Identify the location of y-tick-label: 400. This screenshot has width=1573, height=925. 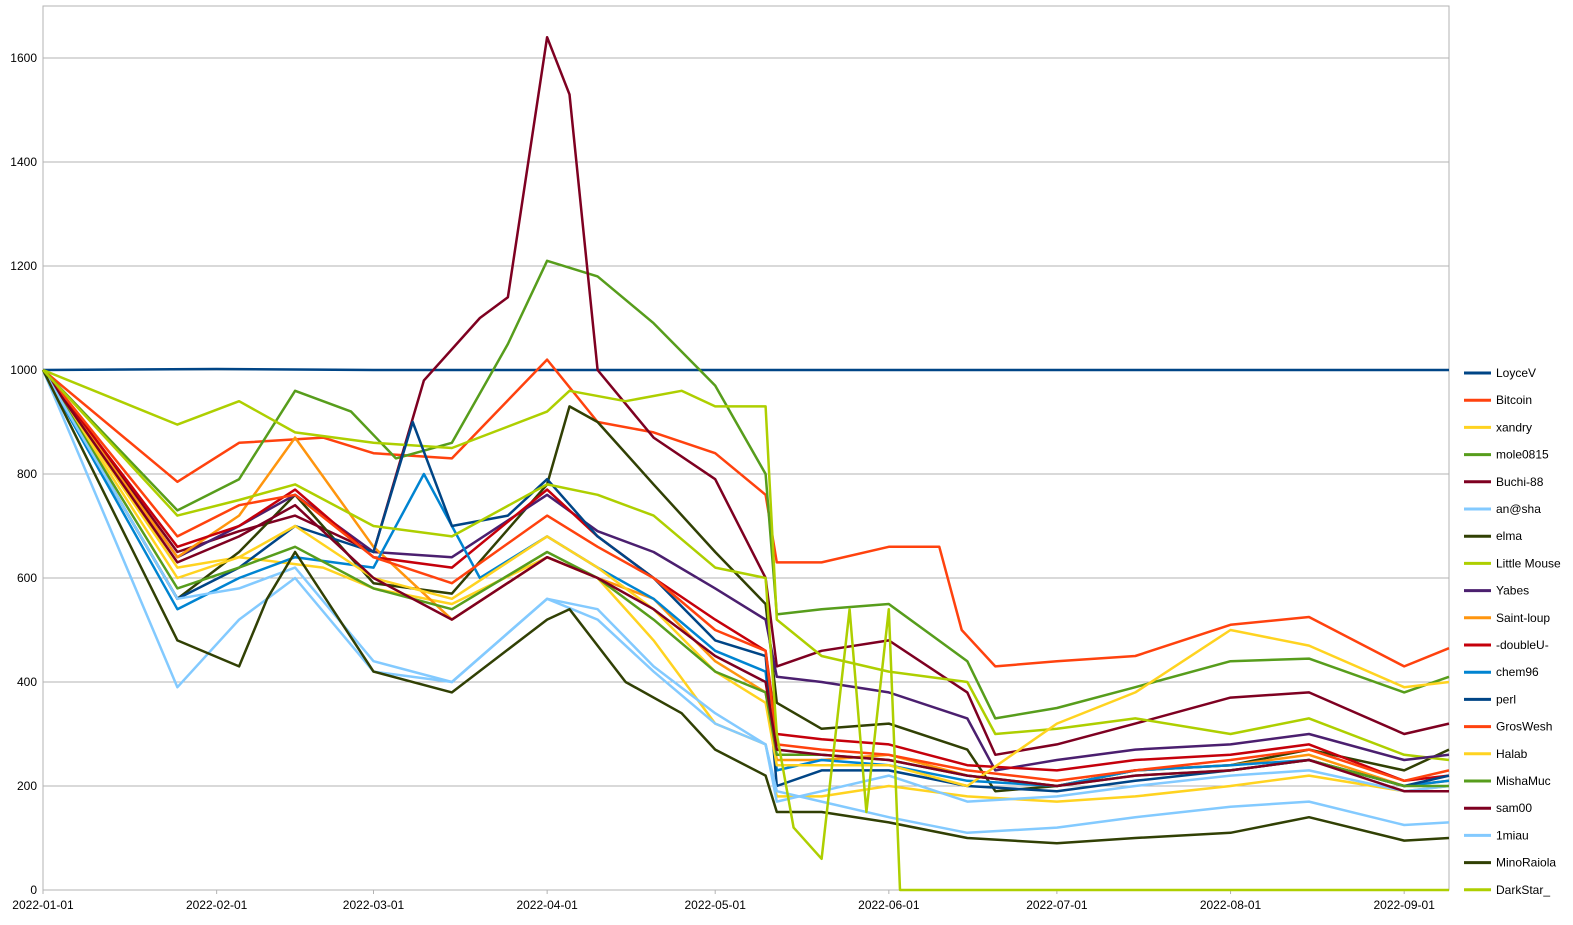
(27, 682).